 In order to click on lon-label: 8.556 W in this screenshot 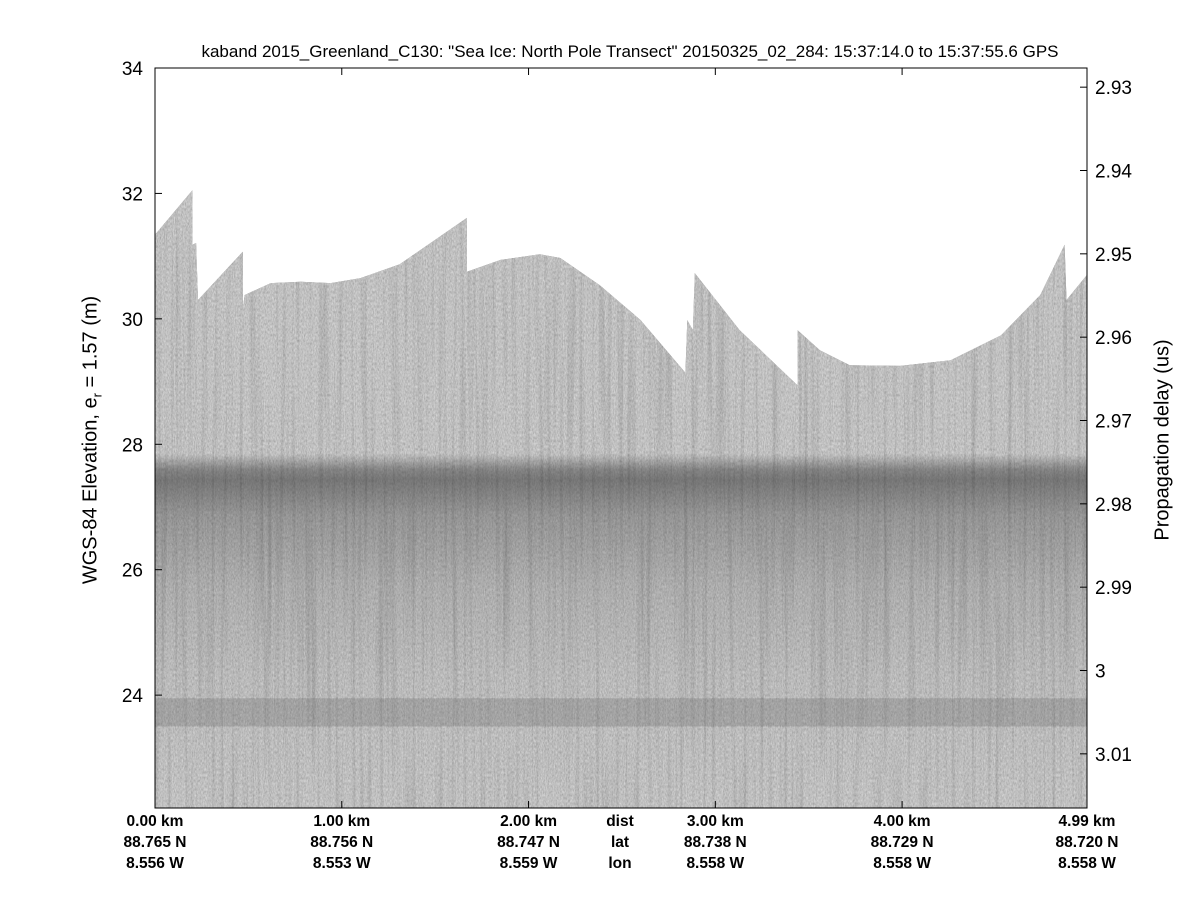, I will do `click(155, 863)`.